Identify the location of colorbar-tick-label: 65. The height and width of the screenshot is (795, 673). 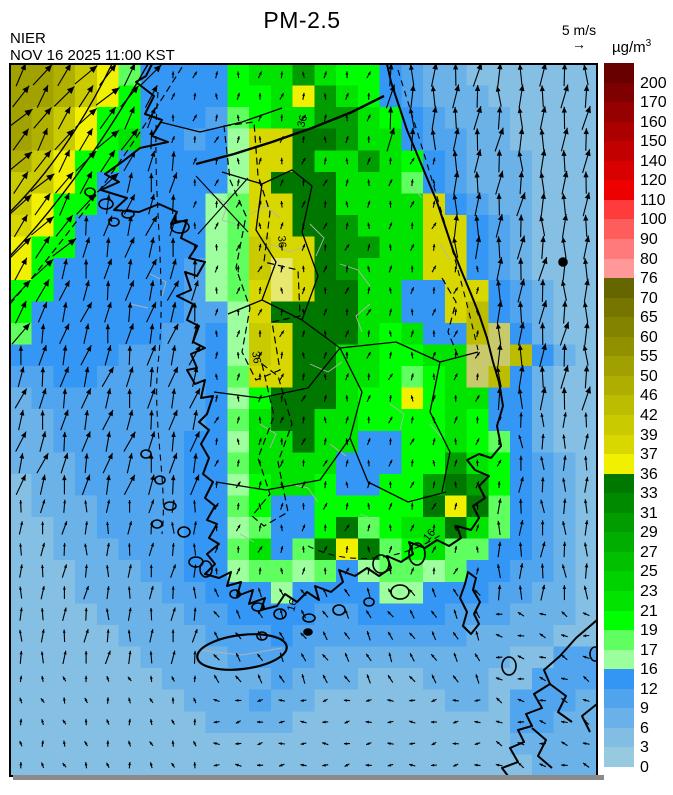
(649, 318).